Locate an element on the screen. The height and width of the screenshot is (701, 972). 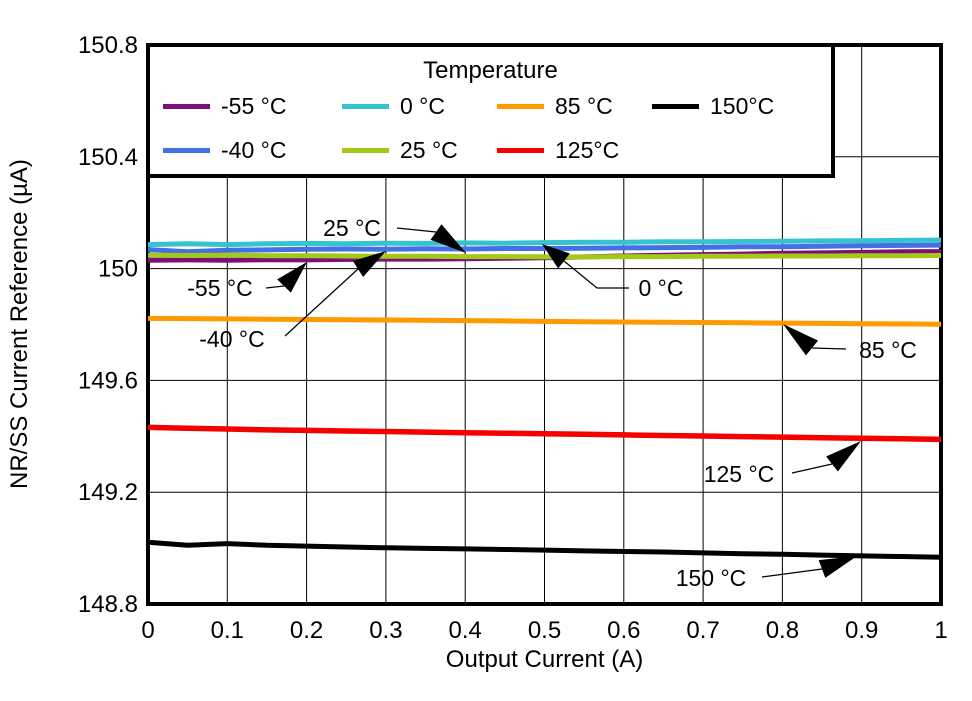
legend-swatch-85c is located at coordinates (520, 106).